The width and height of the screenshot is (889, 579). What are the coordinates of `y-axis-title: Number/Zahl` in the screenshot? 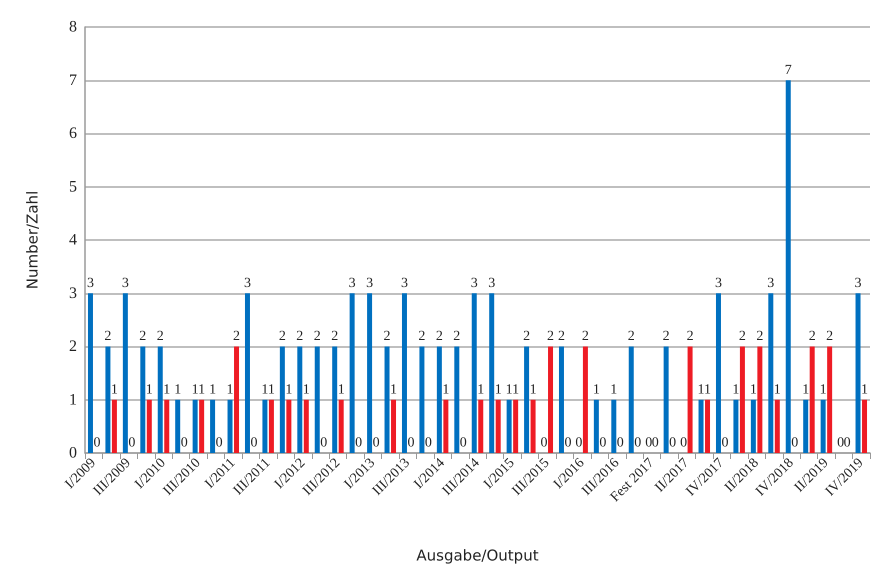 It's located at (33, 240).